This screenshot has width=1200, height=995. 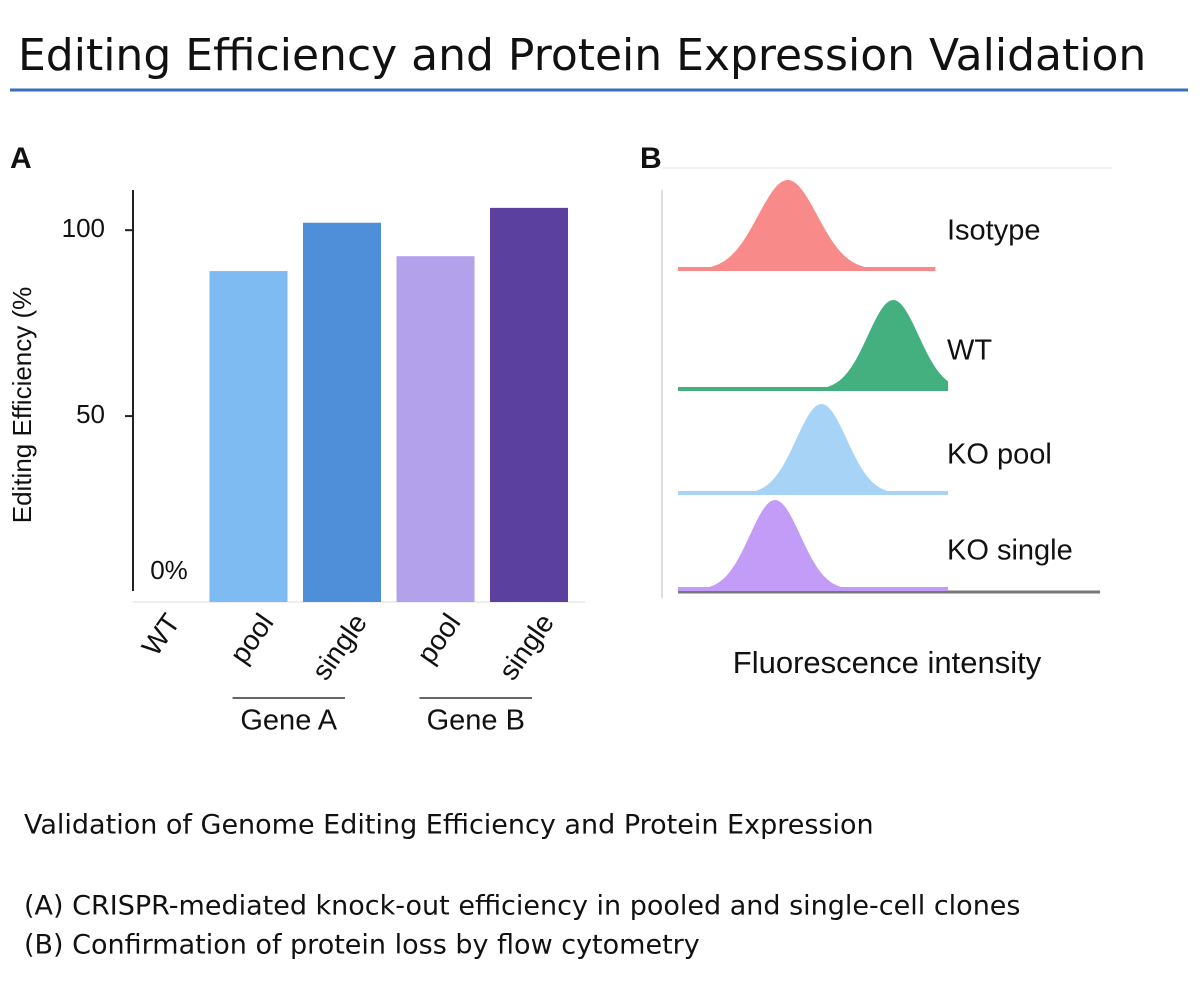 What do you see at coordinates (1010, 551) in the screenshot?
I see `series-label: KO single` at bounding box center [1010, 551].